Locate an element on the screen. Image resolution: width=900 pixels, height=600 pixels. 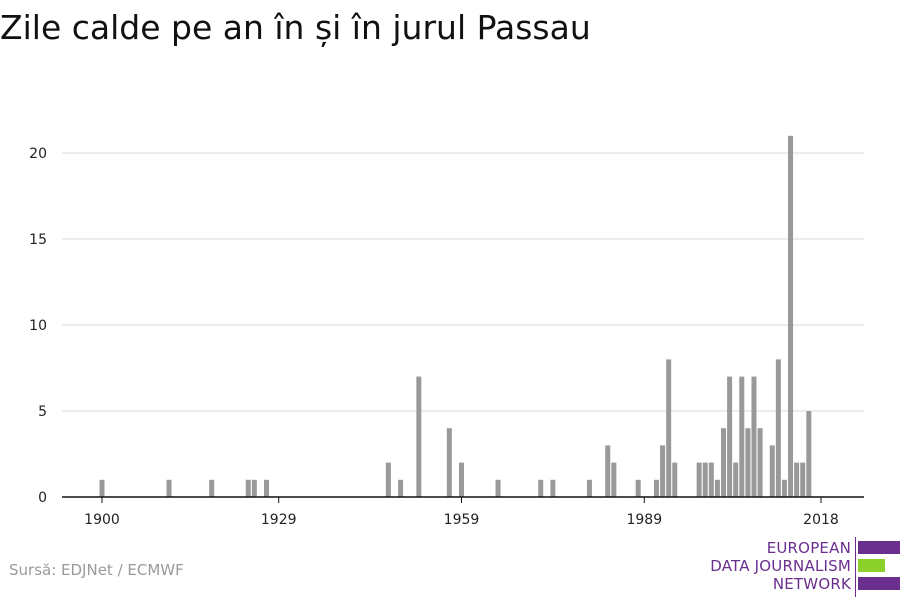
bar-1994 is located at coordinates (675, 479).